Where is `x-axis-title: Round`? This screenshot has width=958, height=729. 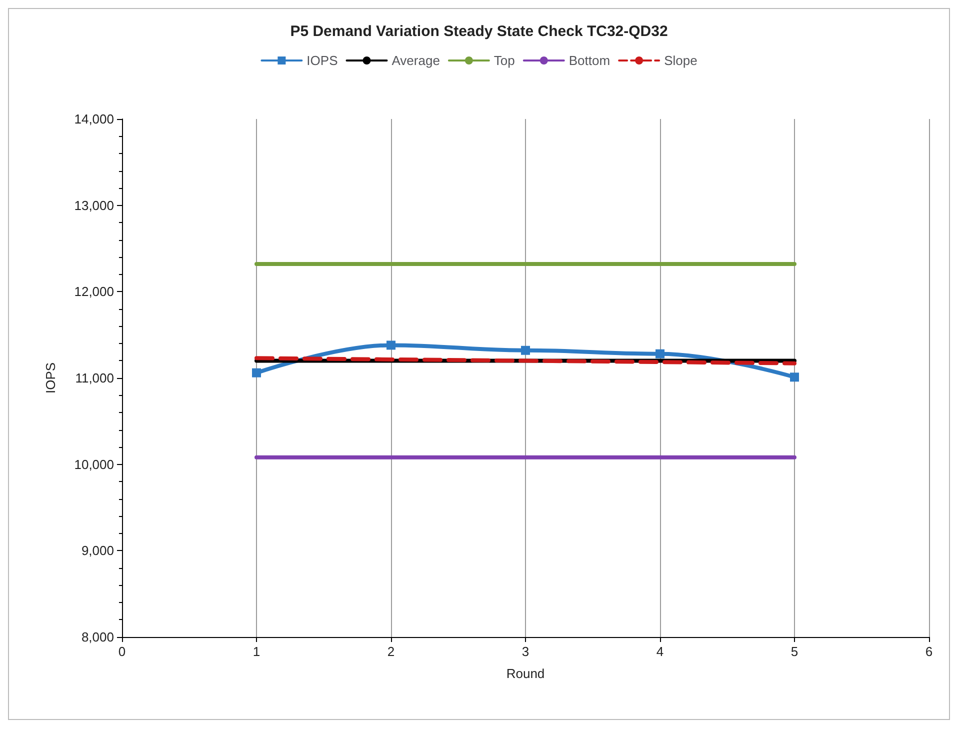 x-axis-title: Round is located at coordinates (525, 673).